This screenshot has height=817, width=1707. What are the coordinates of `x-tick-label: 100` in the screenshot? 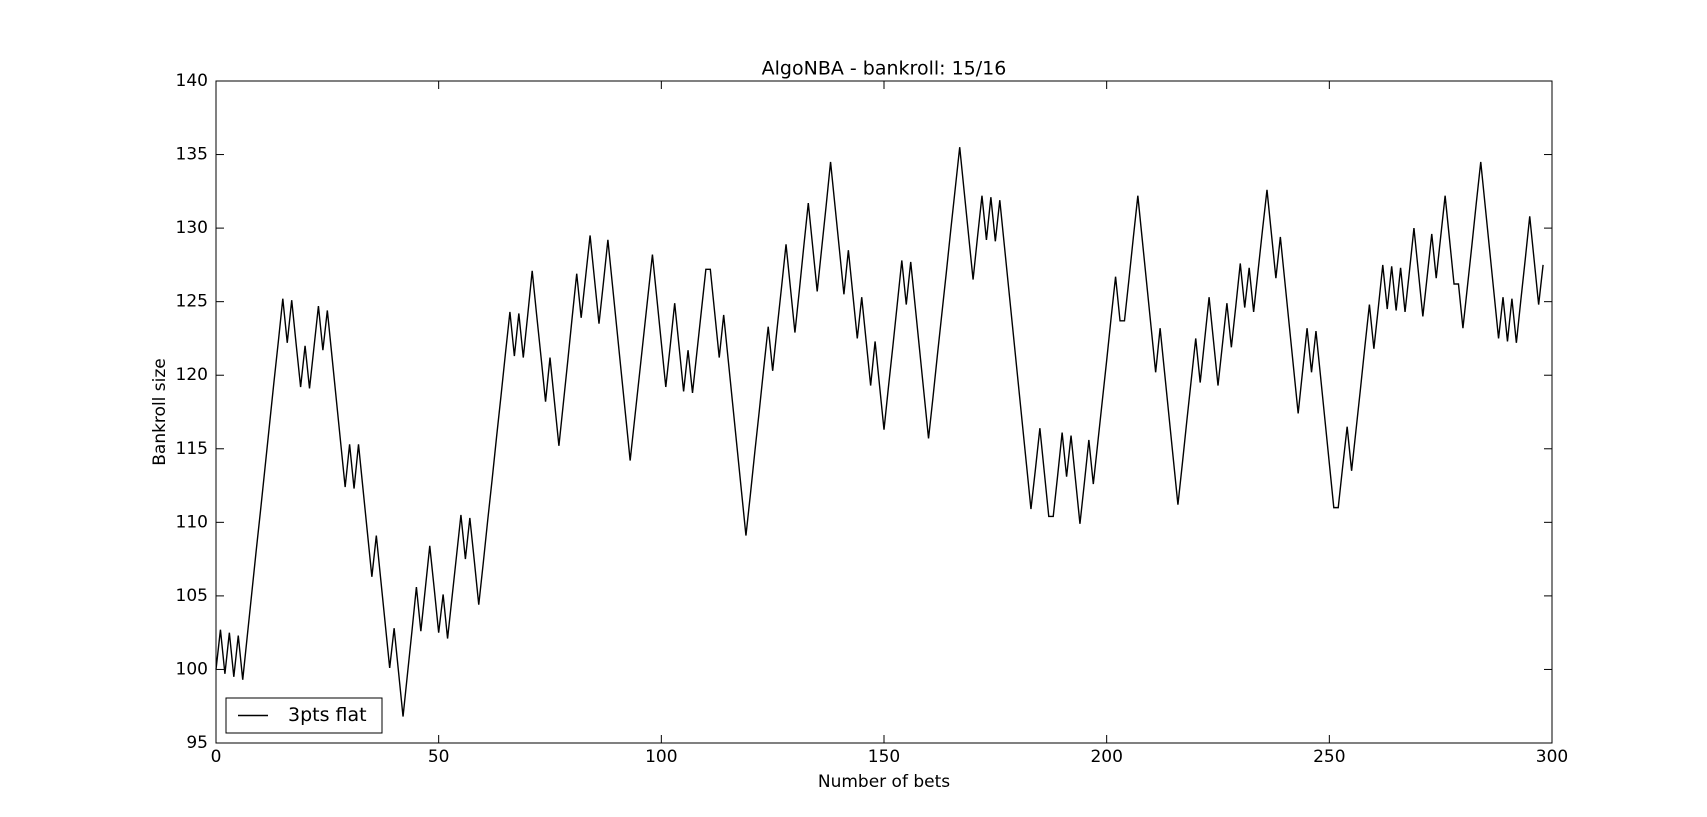 It's located at (661, 757).